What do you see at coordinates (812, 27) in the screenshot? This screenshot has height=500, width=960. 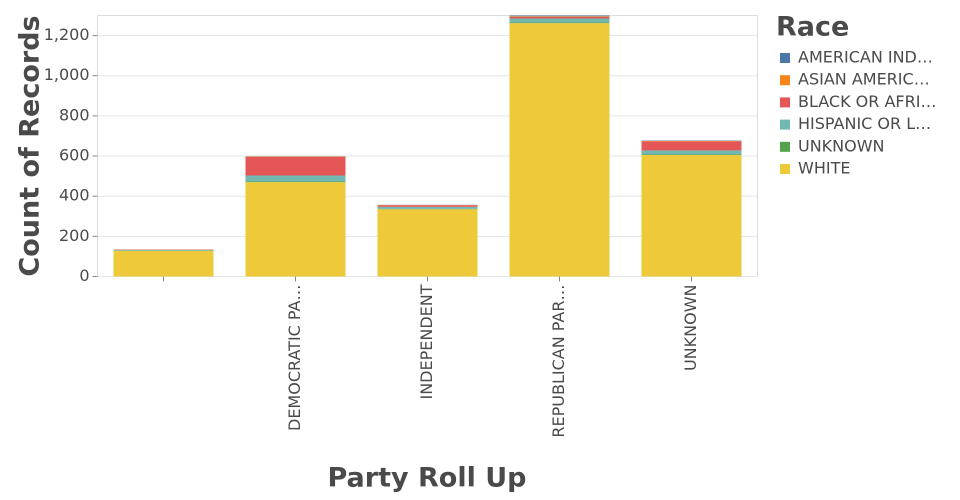 I see `legend-title: Race` at bounding box center [812, 27].